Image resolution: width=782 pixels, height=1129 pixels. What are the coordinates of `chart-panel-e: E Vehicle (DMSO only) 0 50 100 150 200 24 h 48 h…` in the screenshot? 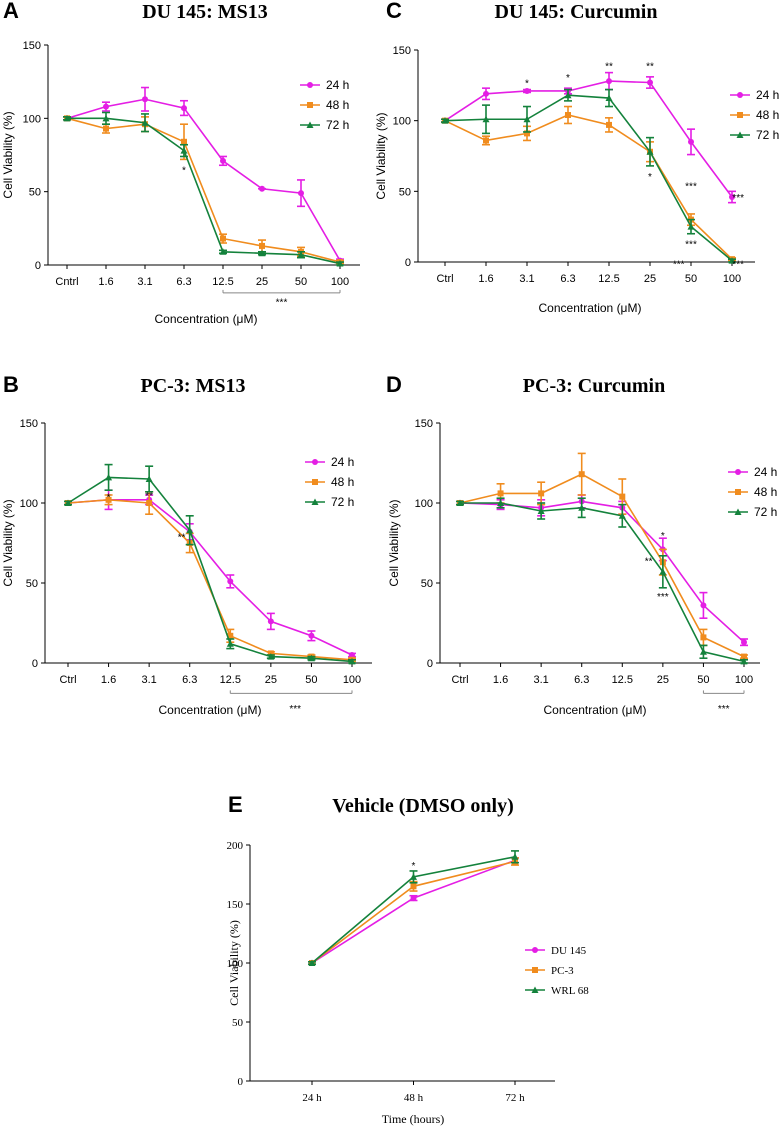 It's located at (408, 959).